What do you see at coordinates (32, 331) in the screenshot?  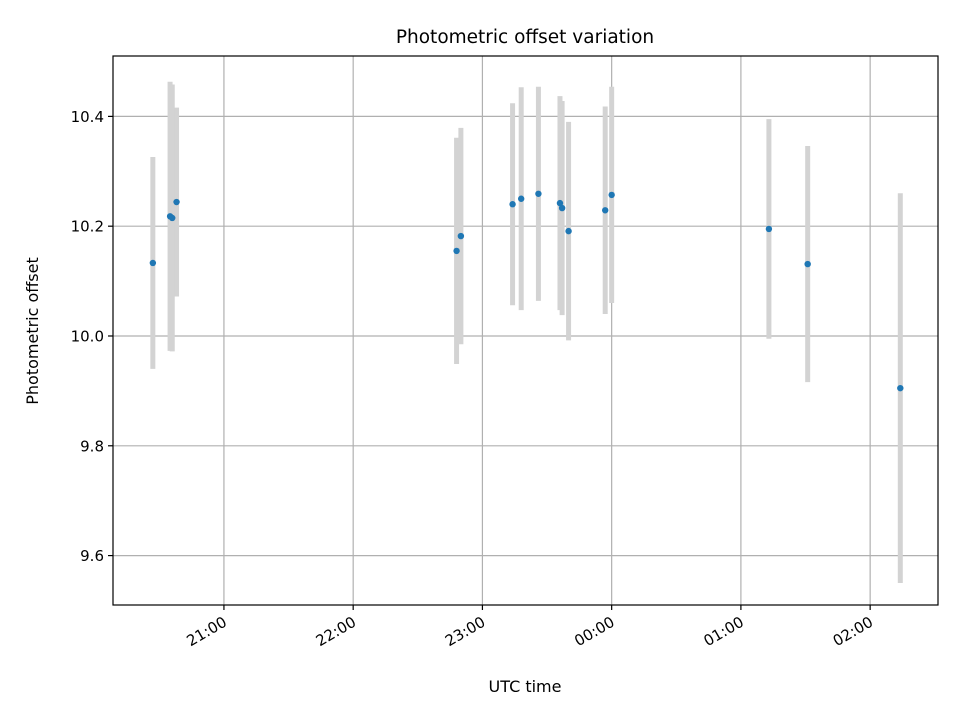 I see `y-axis-label: Photometric offset` at bounding box center [32, 331].